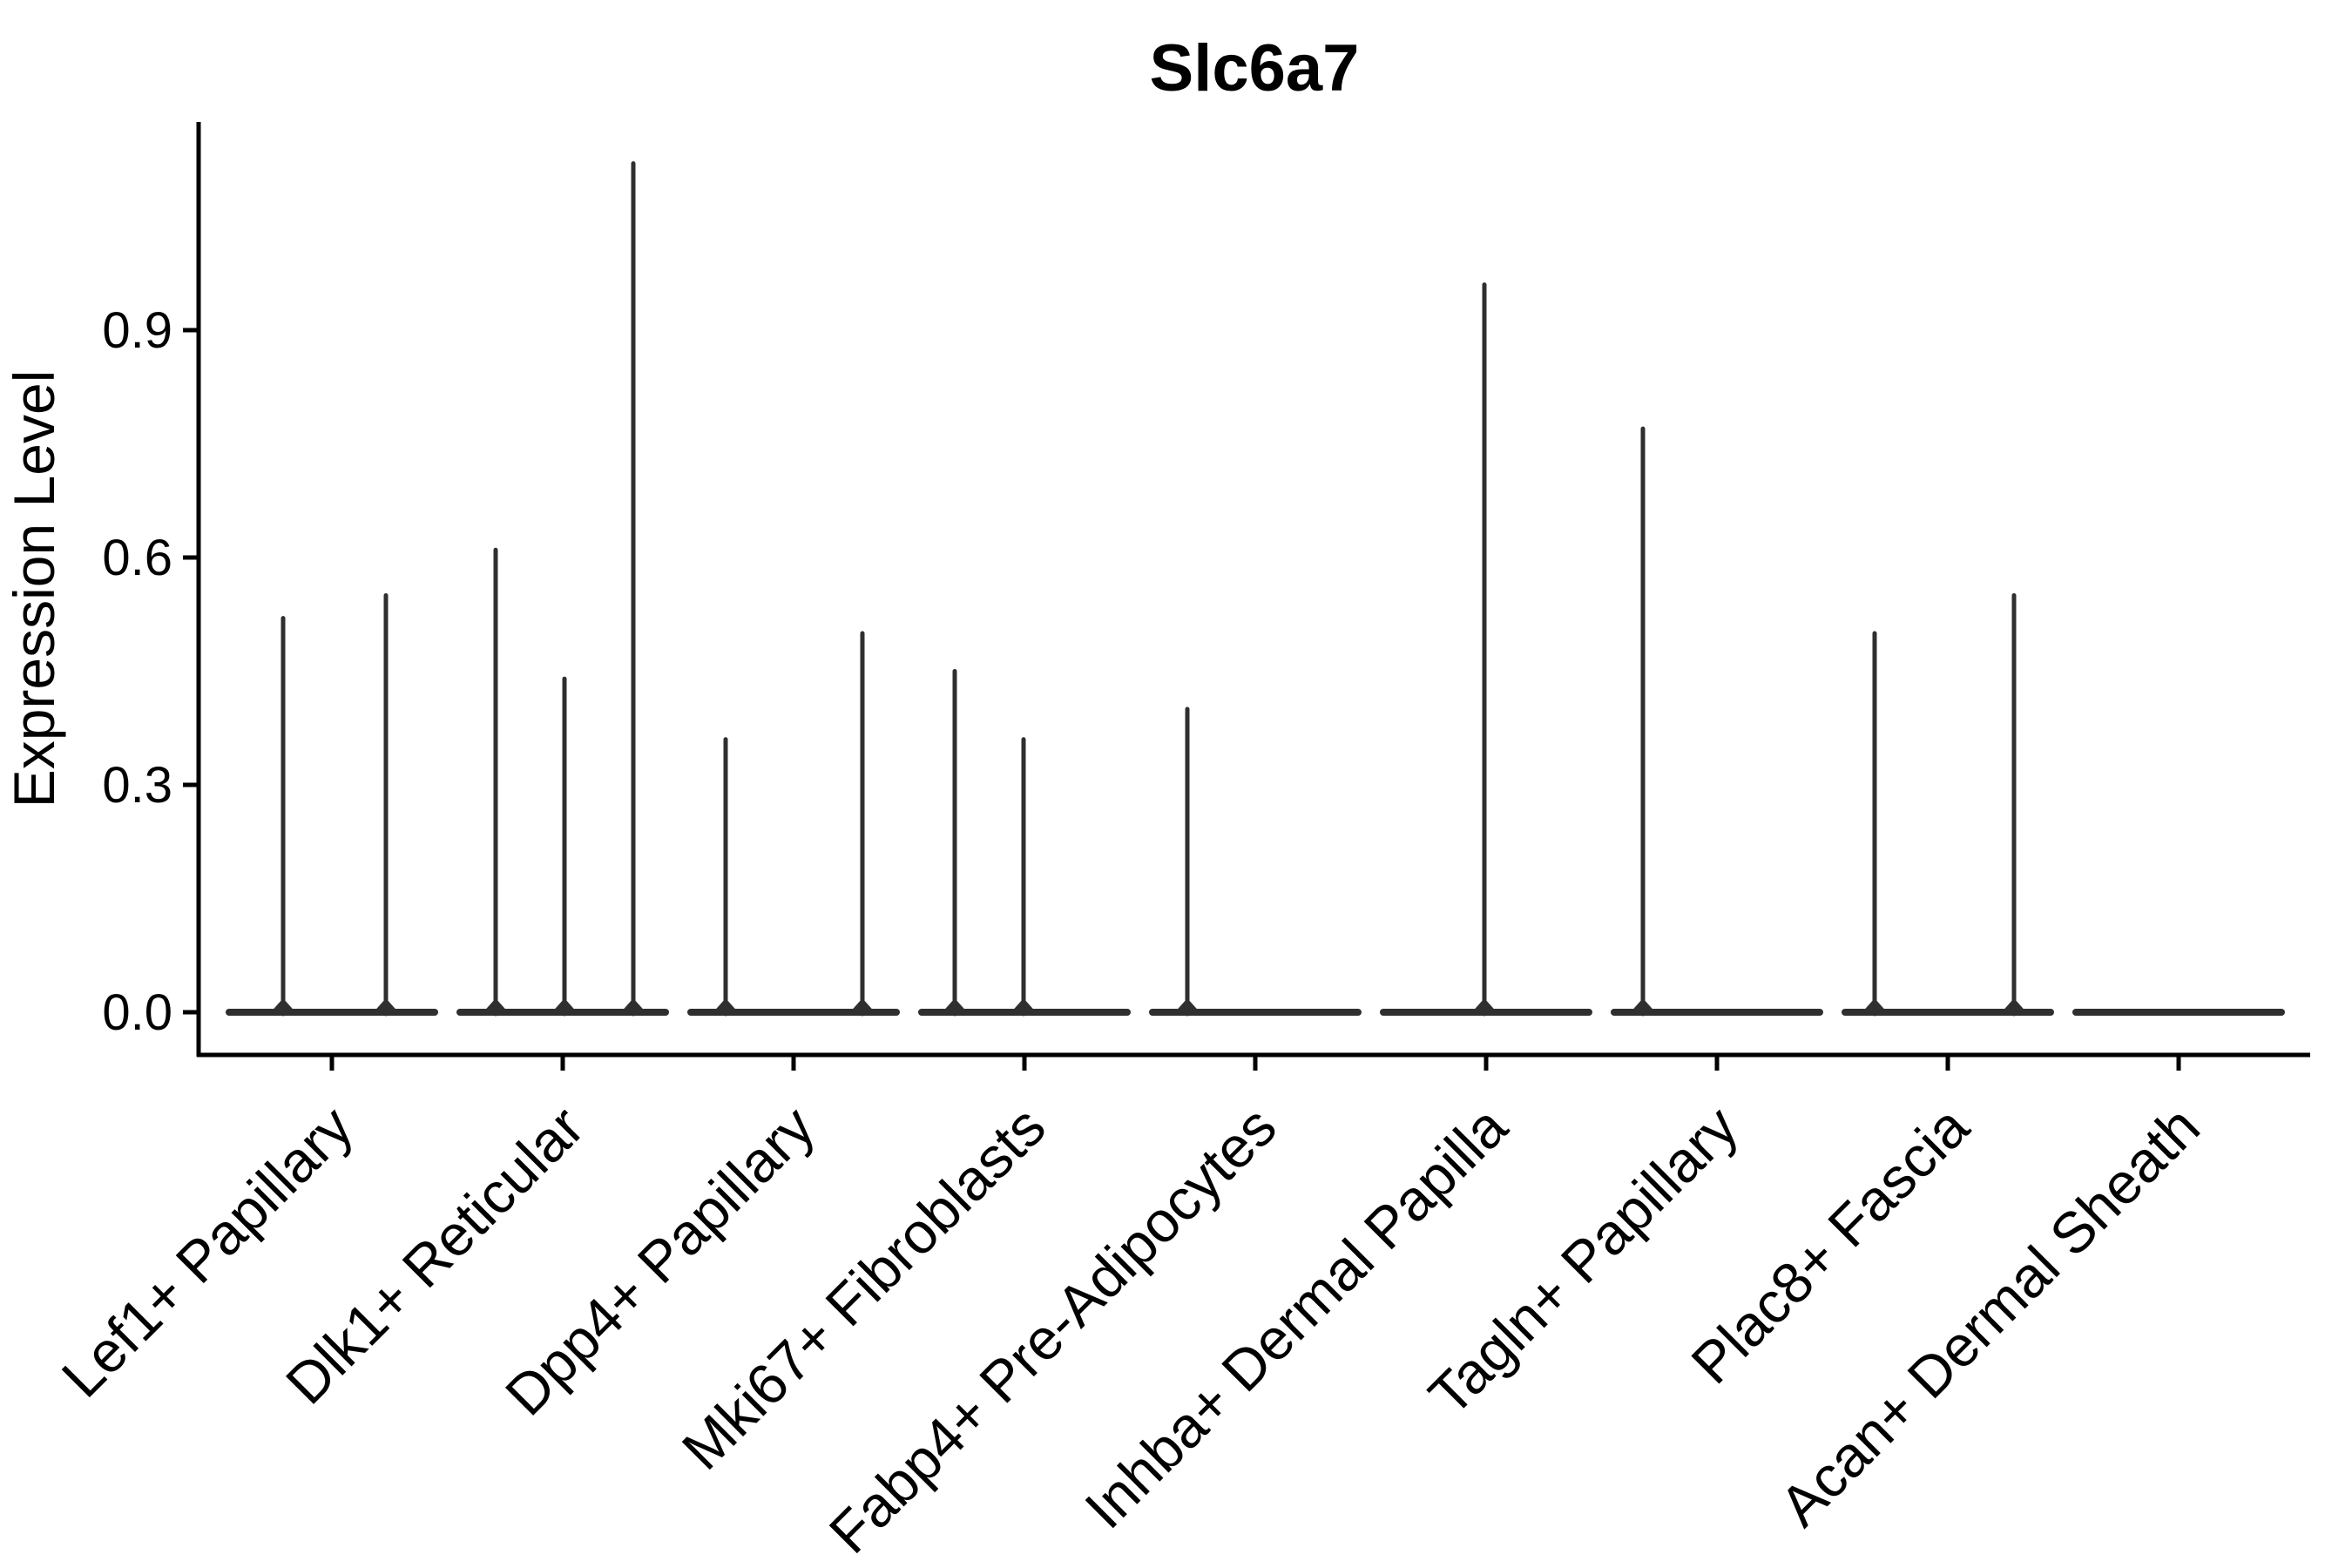 The height and width of the screenshot is (1568, 2352). I want to click on plot-title: Slc6a7, so click(1255, 68).